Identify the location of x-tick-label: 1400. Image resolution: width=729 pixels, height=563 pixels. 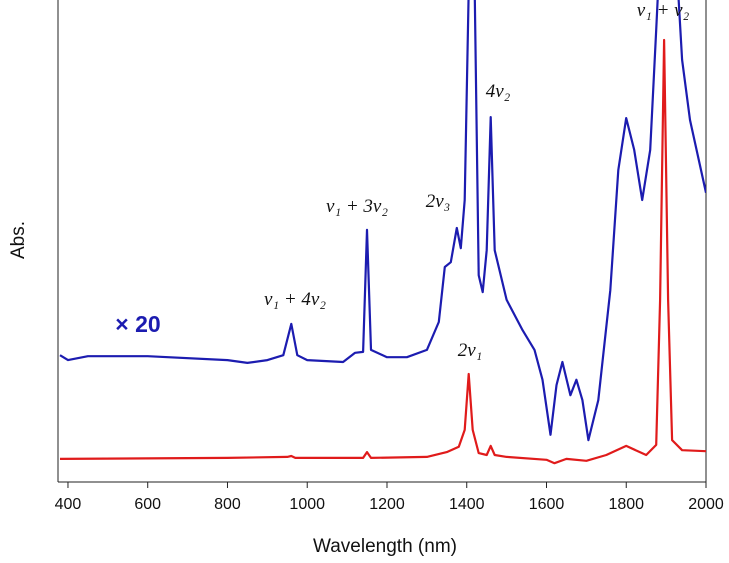
(467, 504).